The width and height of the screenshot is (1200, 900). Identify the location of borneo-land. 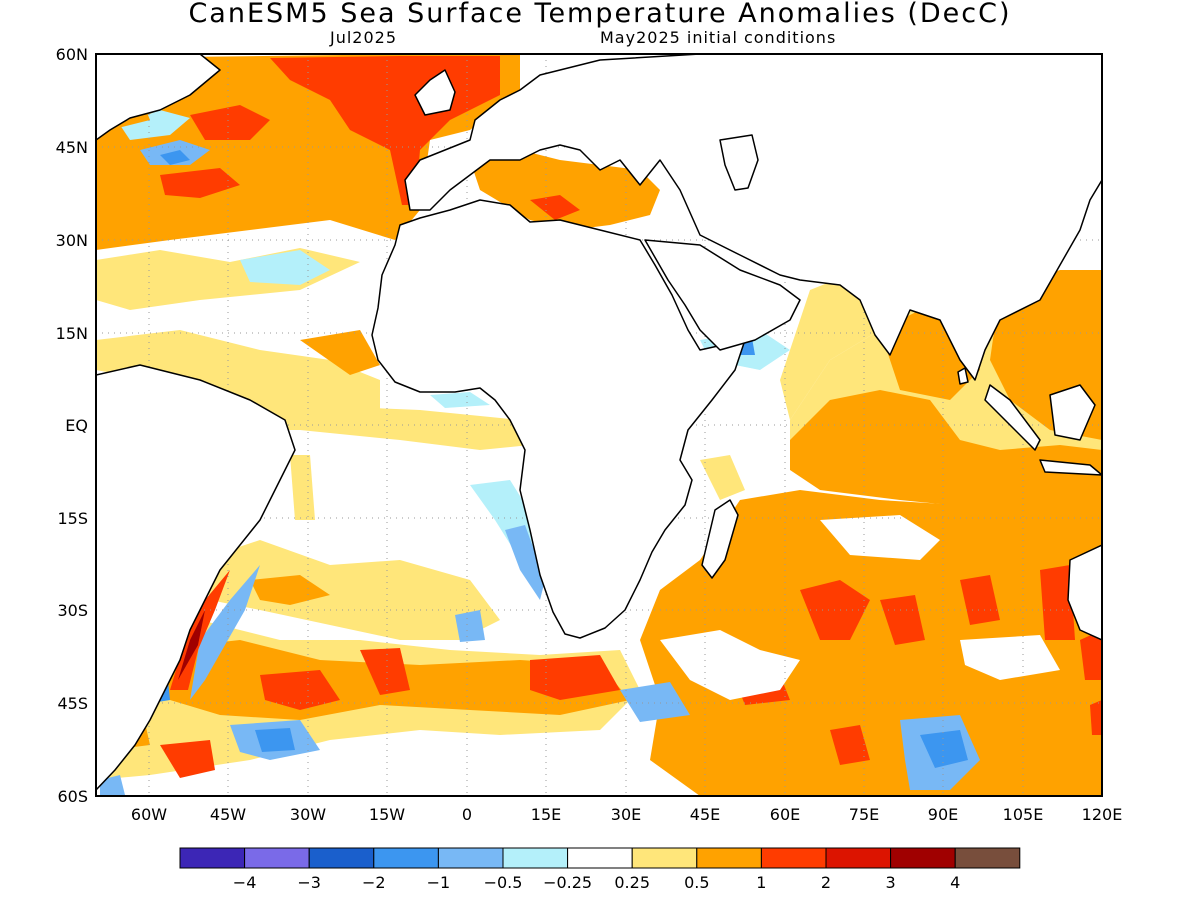
(1072, 412).